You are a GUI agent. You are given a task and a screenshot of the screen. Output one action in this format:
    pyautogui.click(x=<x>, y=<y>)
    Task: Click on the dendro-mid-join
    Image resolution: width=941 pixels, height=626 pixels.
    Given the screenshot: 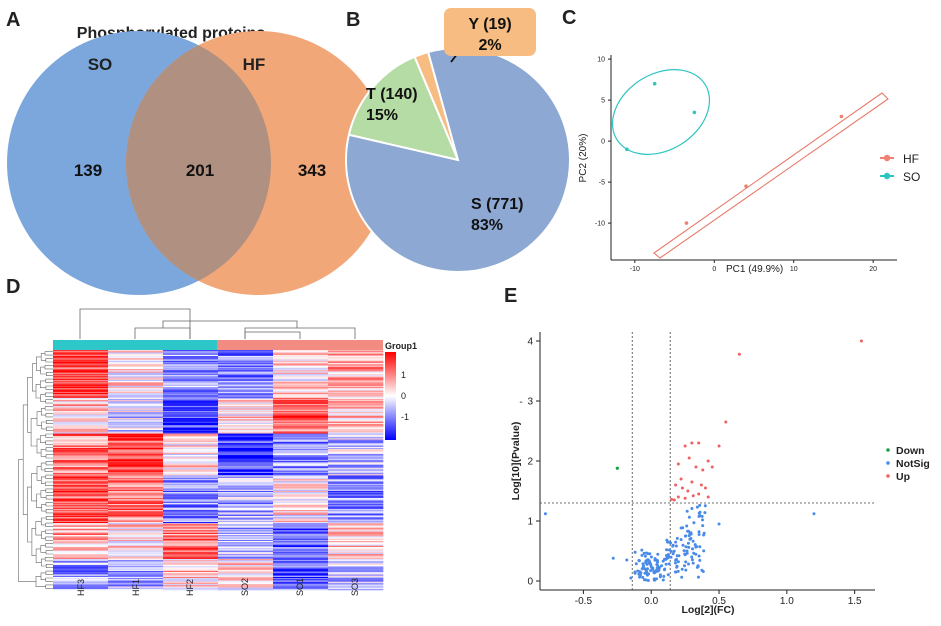 What is the action you would take?
    pyautogui.click(x=230, y=324)
    